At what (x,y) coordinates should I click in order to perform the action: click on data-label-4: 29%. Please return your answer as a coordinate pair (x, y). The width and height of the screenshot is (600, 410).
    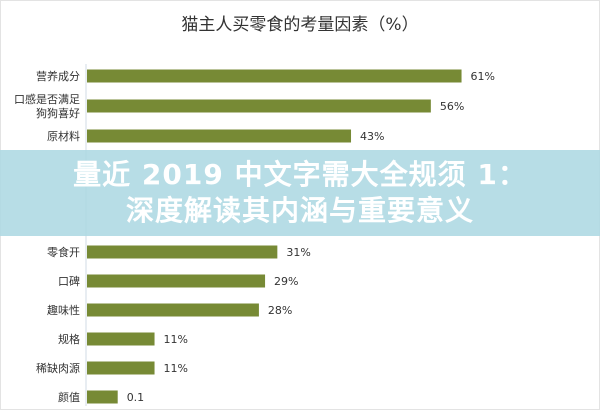
    Looking at the image, I should click on (286, 281).